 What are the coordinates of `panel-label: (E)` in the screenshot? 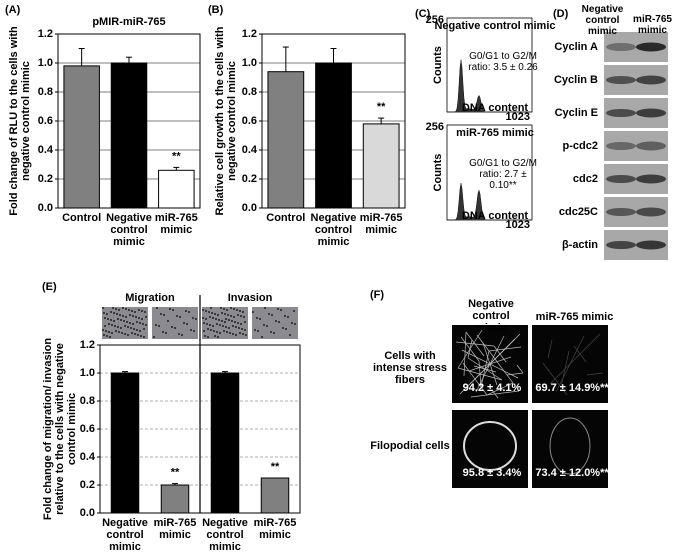 It's located at (49, 287).